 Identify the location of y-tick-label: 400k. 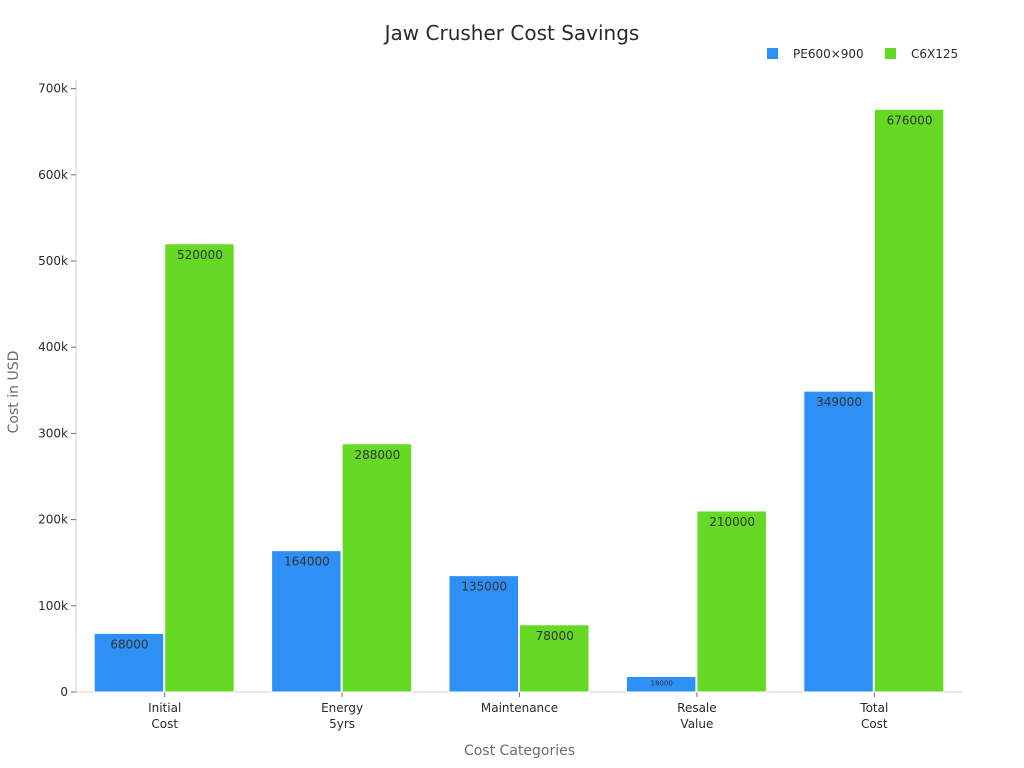
(53, 347).